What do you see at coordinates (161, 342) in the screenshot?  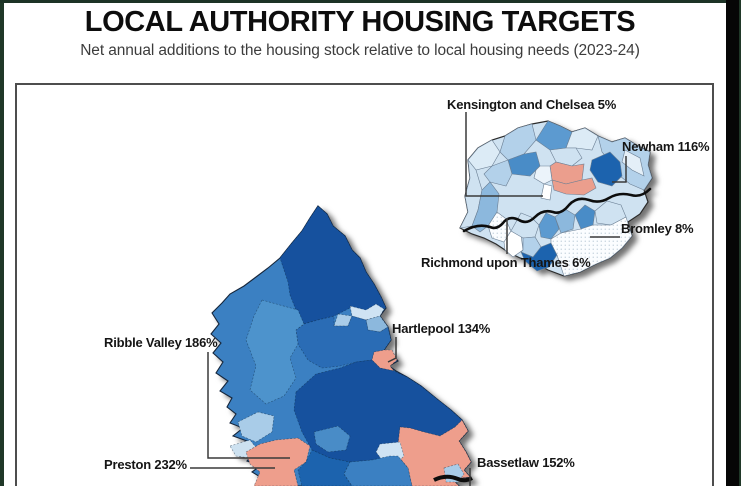 I see `label-ribble-valley: Ribble Valley 186%` at bounding box center [161, 342].